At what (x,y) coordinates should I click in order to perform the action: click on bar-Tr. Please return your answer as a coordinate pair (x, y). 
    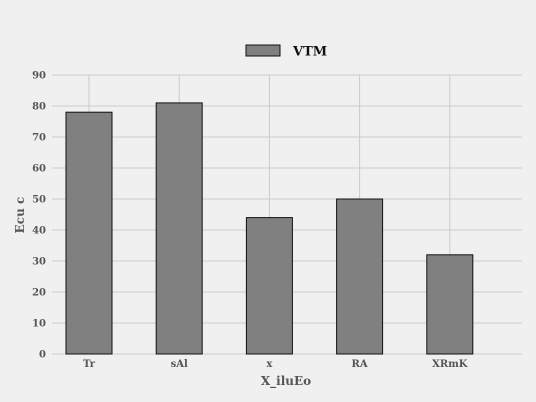
    Looking at the image, I should click on (89, 233).